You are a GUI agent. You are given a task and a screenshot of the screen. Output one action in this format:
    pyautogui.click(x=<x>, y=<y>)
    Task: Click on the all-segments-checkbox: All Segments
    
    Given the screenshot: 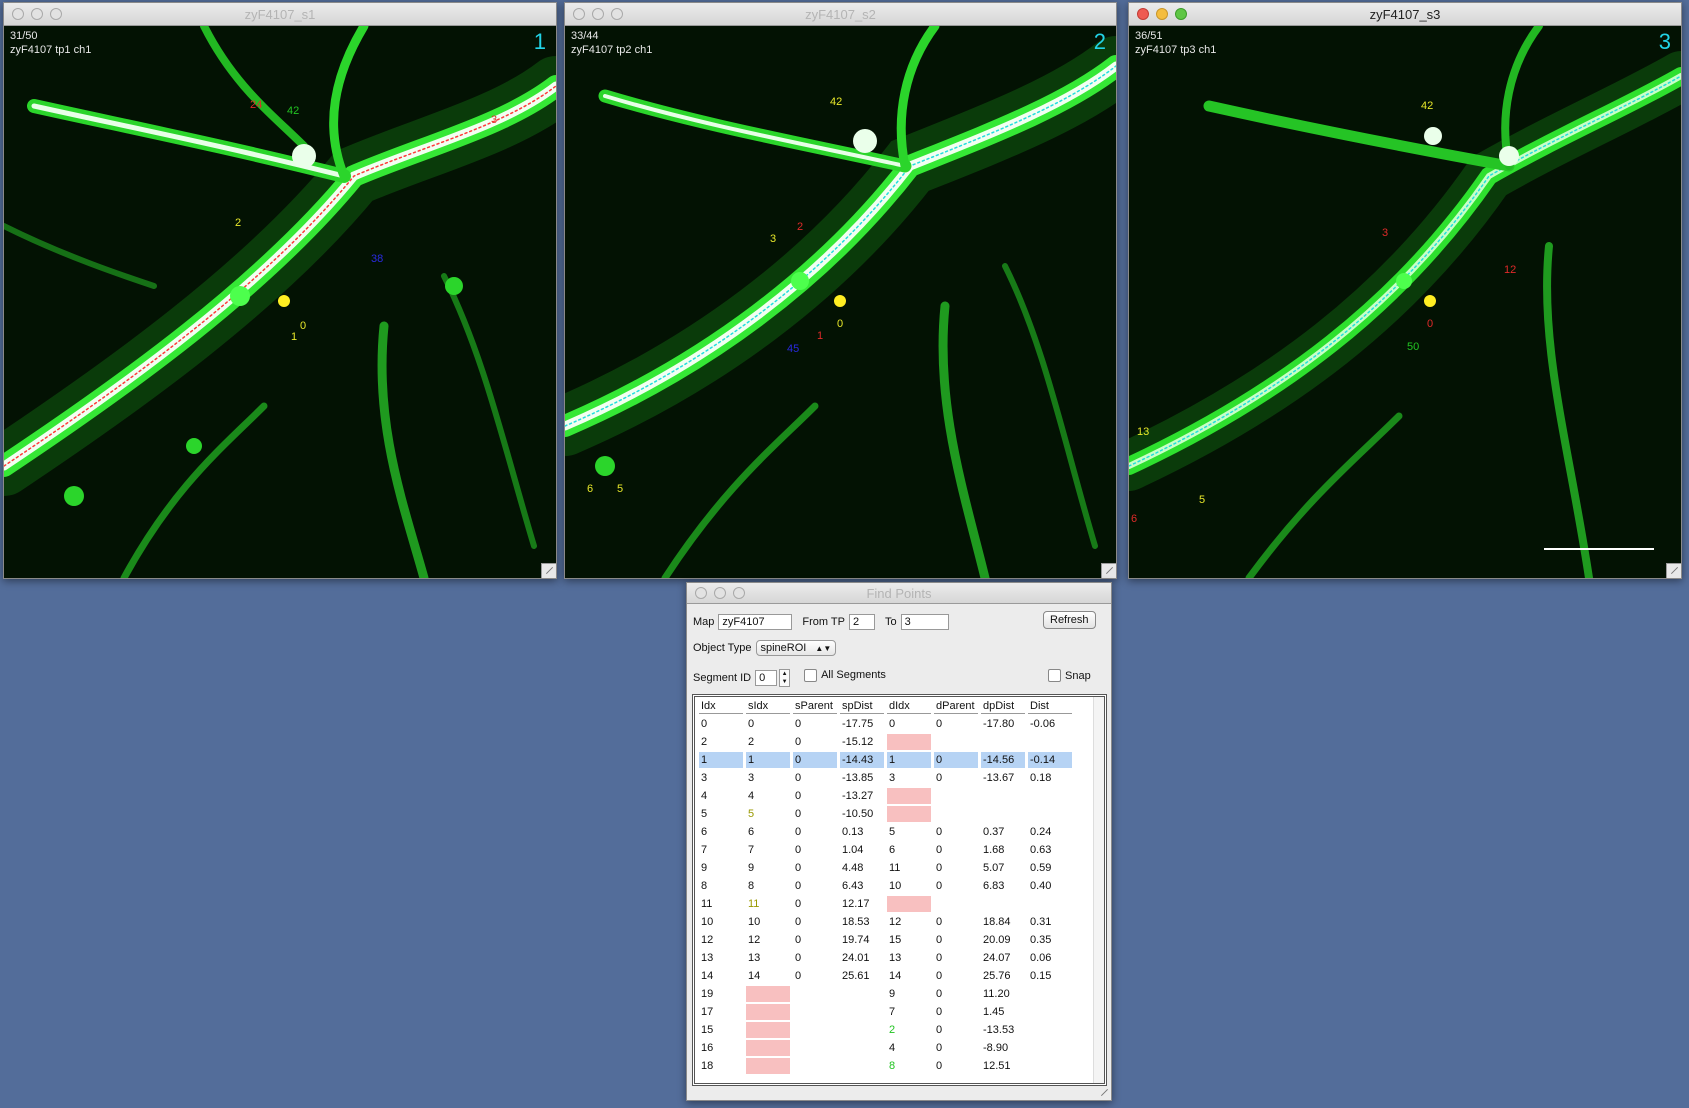 What is the action you would take?
    pyautogui.click(x=845, y=675)
    